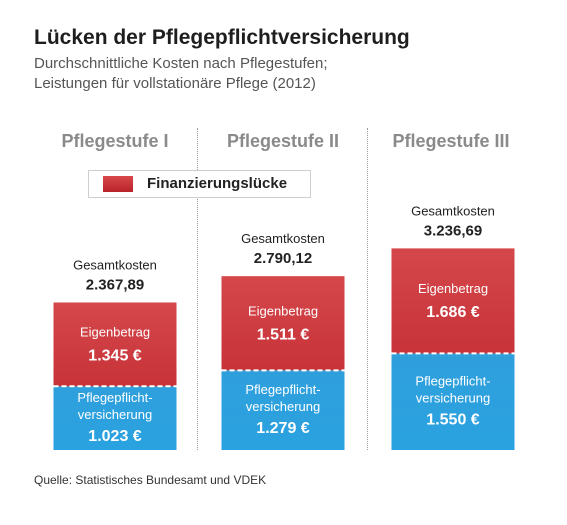 This screenshot has height=525, width=567. I want to click on chart-title: Lücken der Pflegepflichtversicherung, so click(222, 37).